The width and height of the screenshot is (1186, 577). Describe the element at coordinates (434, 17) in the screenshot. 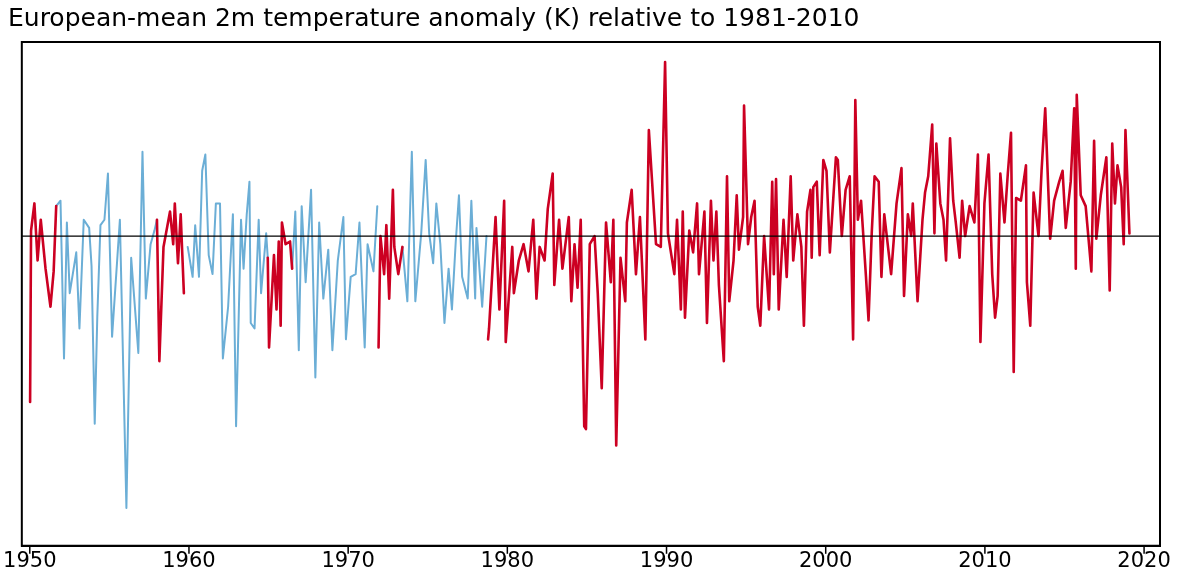

I see `chart-title: European-mean 2m temperature anomaly (K) relative to 1981-2010` at that location.